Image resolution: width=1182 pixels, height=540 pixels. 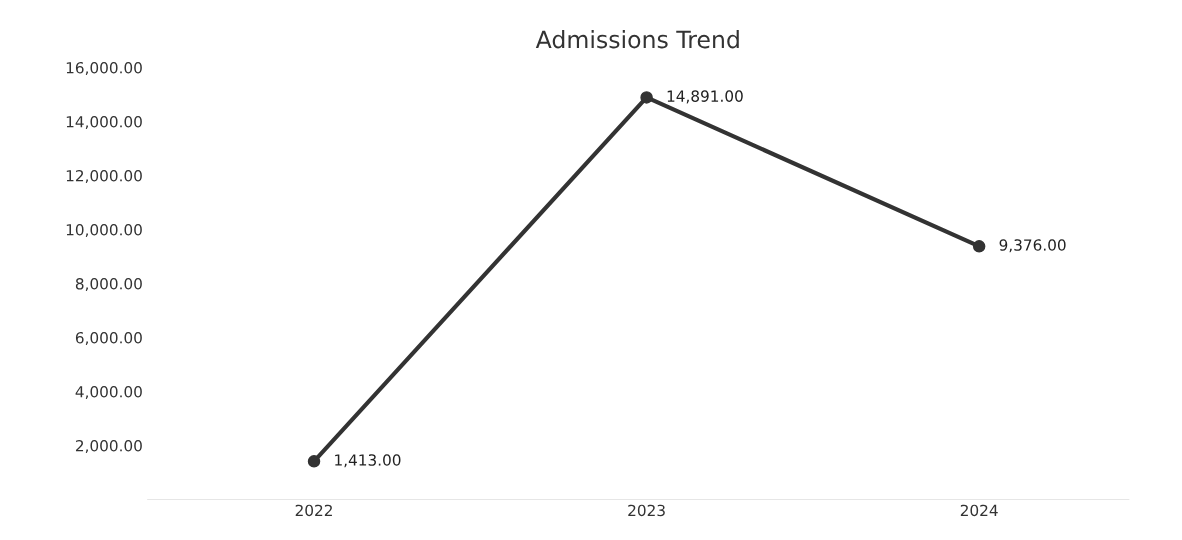 I want to click on y-tick-label: 16,000.00, so click(x=104, y=68).